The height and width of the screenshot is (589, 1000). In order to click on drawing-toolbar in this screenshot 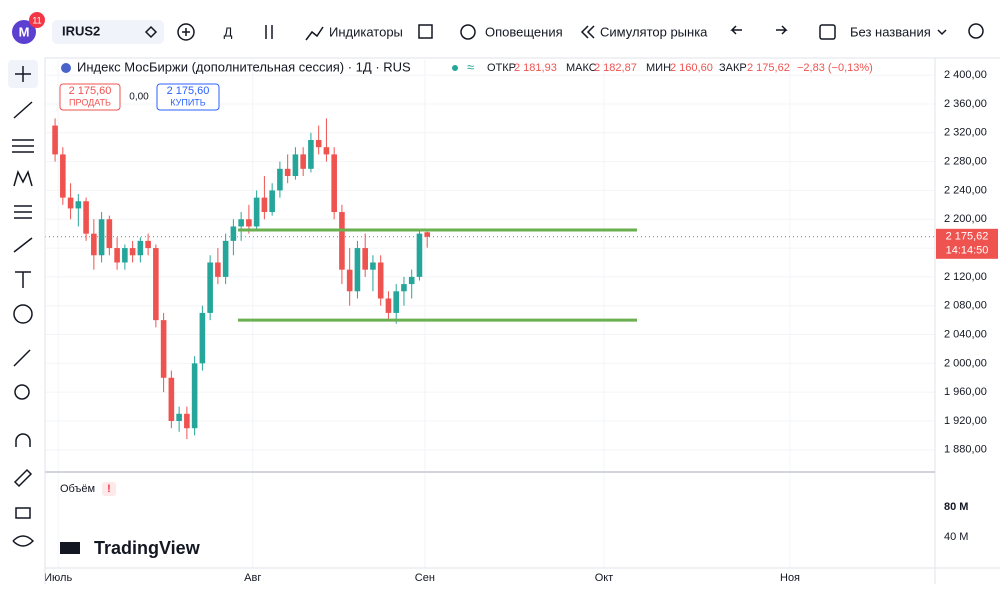, I will do `click(22, 321)`.